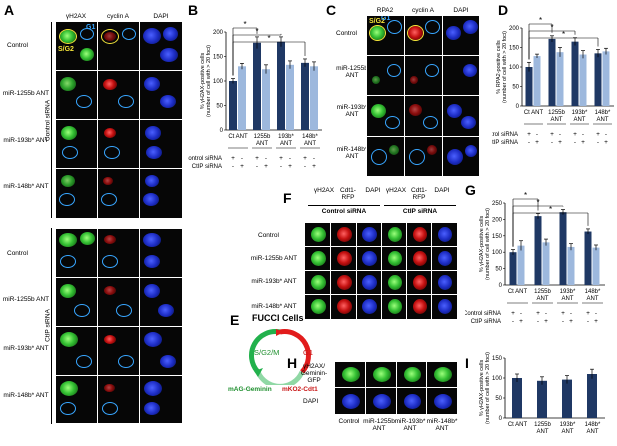  I want to click on panel-a-group-ctip-sirna: CtIP siRNA, so click(48, 325).